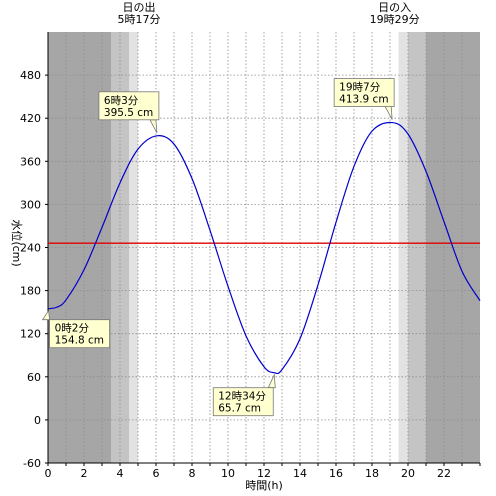 The image size is (496, 496). What do you see at coordinates (139, 19) in the screenshot?
I see `sun-event-time: 5時17分` at bounding box center [139, 19].